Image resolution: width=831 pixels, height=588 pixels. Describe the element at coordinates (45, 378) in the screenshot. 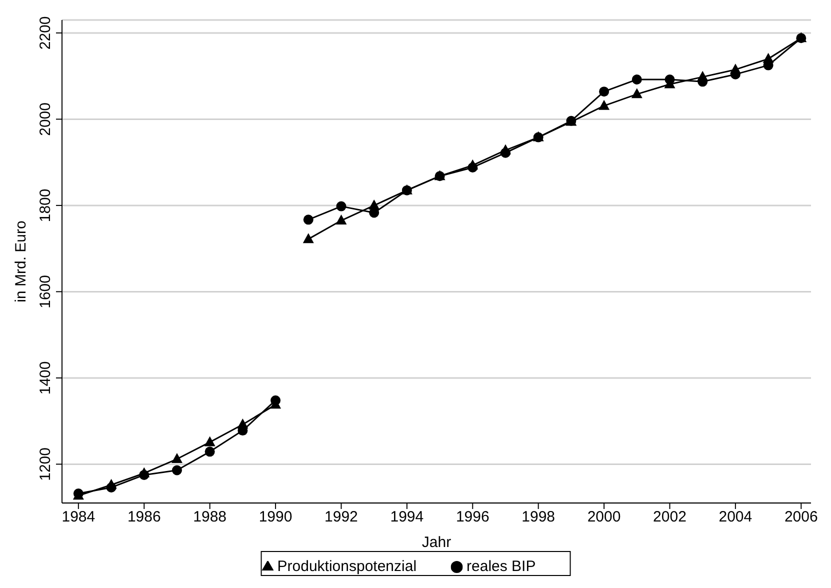

I see `y-tick-label: 1400` at that location.